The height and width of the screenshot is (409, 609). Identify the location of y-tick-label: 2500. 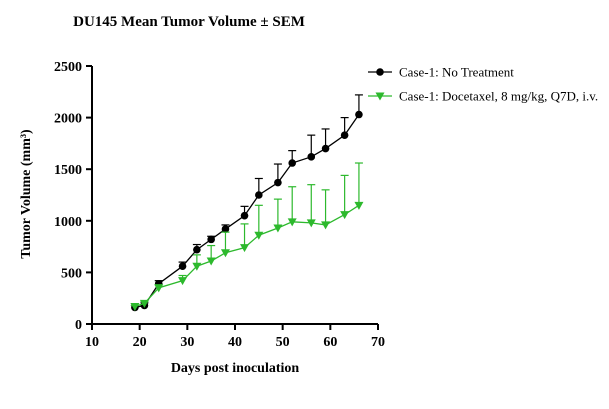
(68, 67).